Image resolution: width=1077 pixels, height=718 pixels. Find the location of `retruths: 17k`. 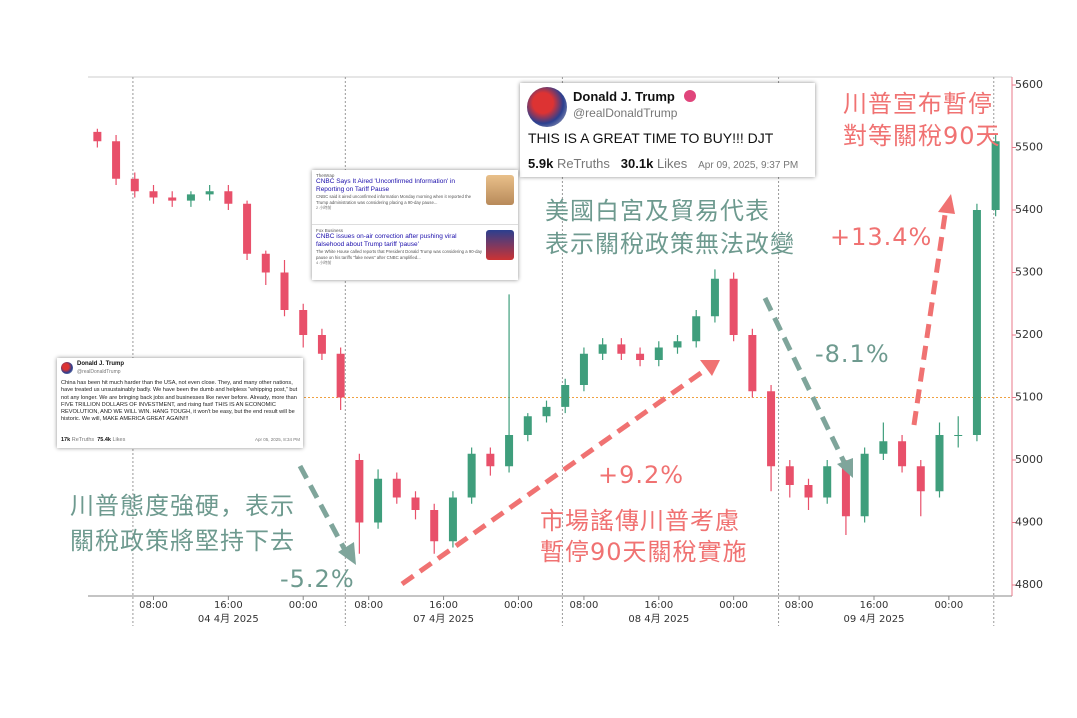

retruths: 17k is located at coordinates (66, 440).